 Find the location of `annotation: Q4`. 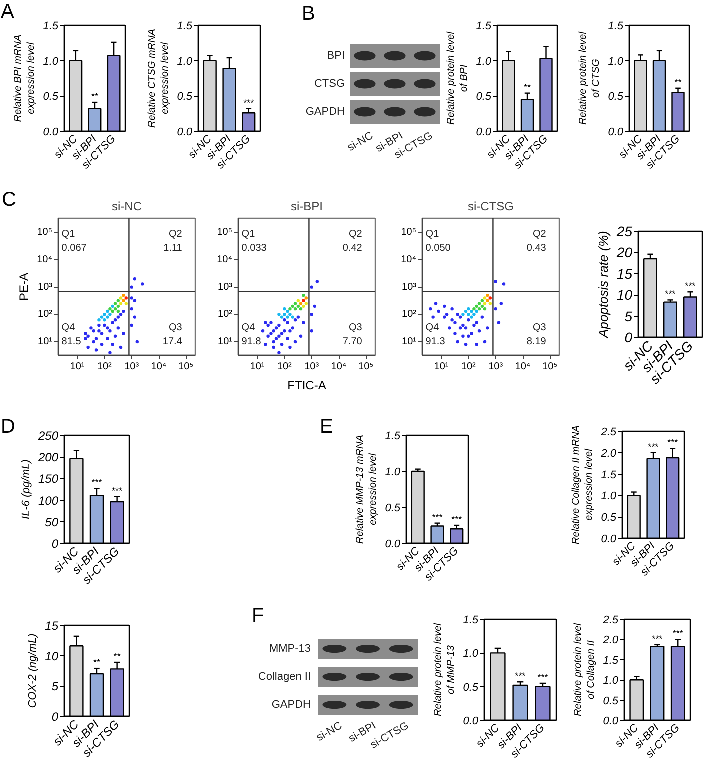

annotation: Q4 is located at coordinates (69, 328).